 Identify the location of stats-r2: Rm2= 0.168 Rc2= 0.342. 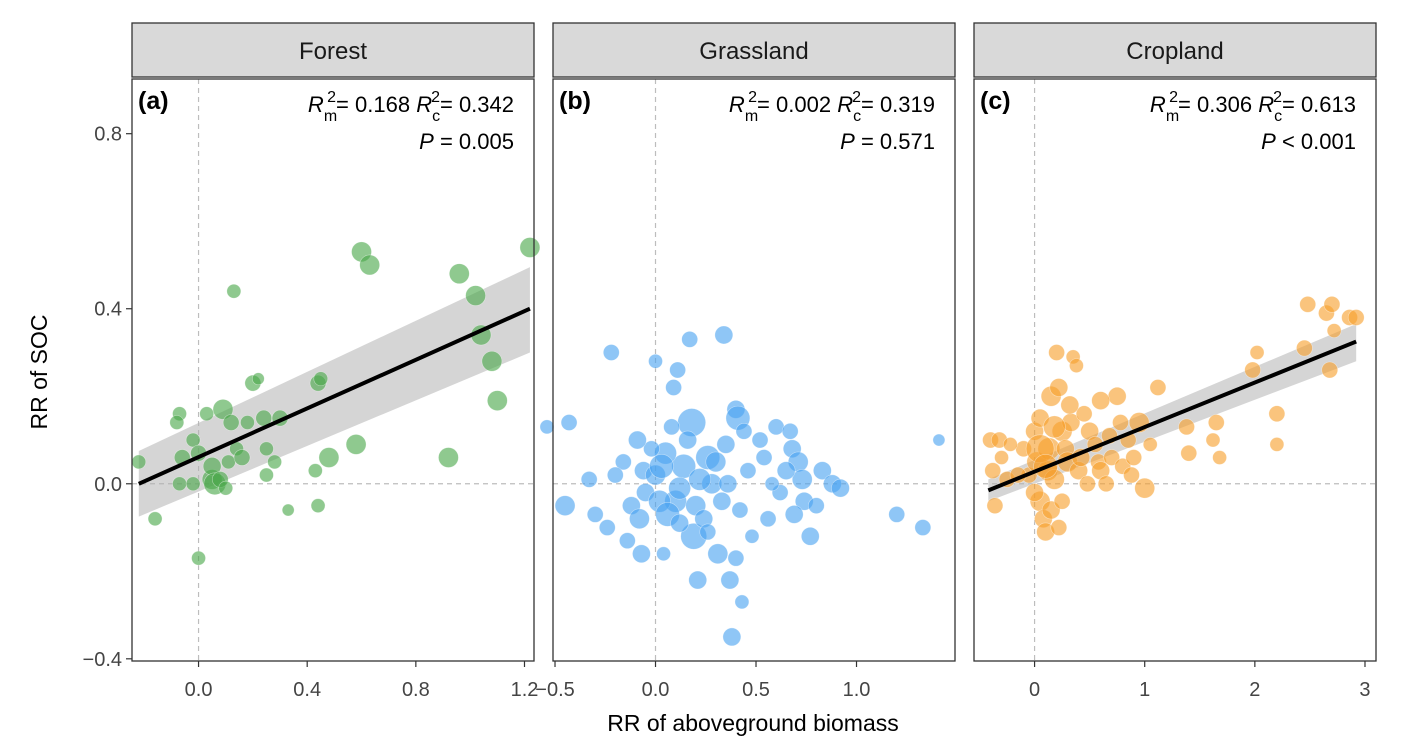
(411, 107).